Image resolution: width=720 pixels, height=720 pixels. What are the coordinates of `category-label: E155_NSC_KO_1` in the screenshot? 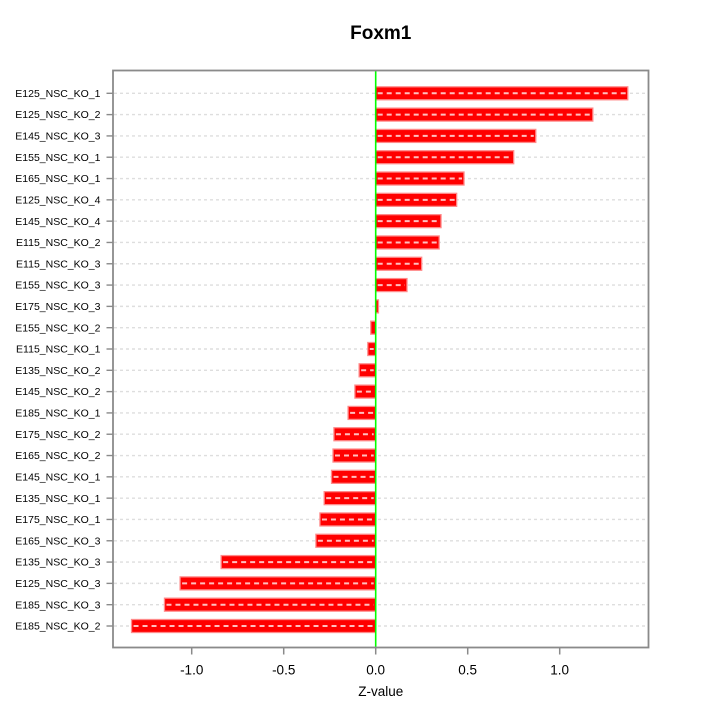 It's located at (57, 158).